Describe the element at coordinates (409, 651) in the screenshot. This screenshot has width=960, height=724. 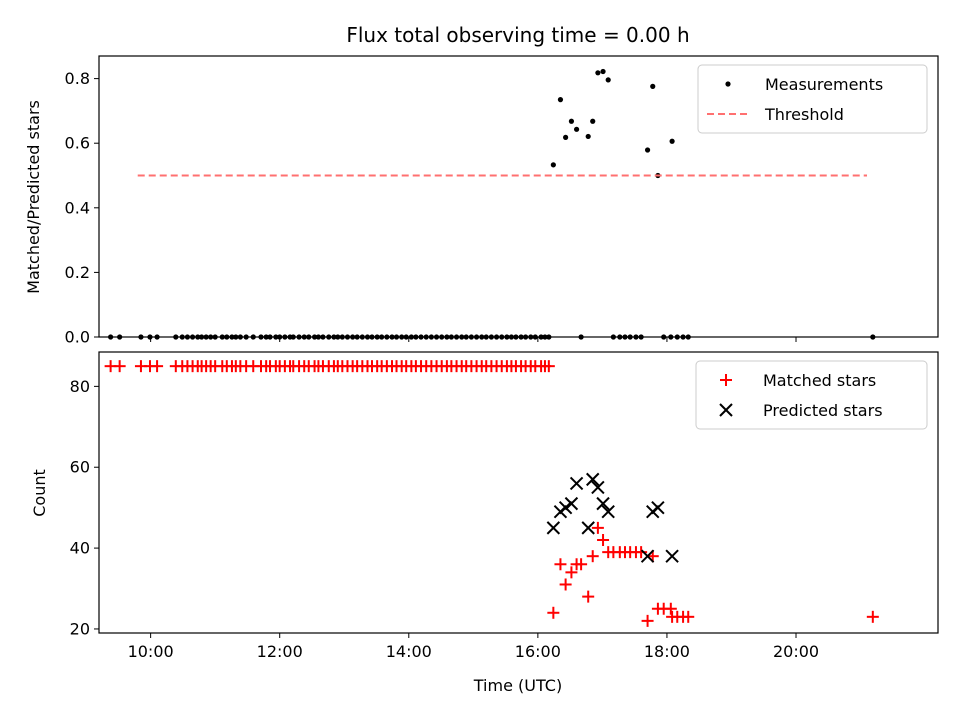
I see `bottom-x-tick-label: 14:00` at that location.